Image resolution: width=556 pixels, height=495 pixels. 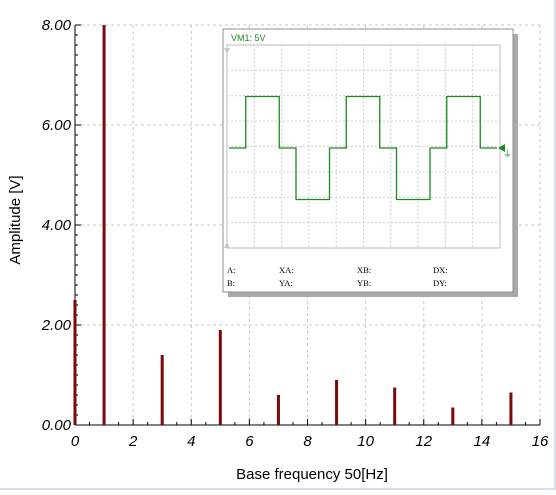 What do you see at coordinates (423, 441) in the screenshot?
I see `x-tick-label: 12` at bounding box center [423, 441].